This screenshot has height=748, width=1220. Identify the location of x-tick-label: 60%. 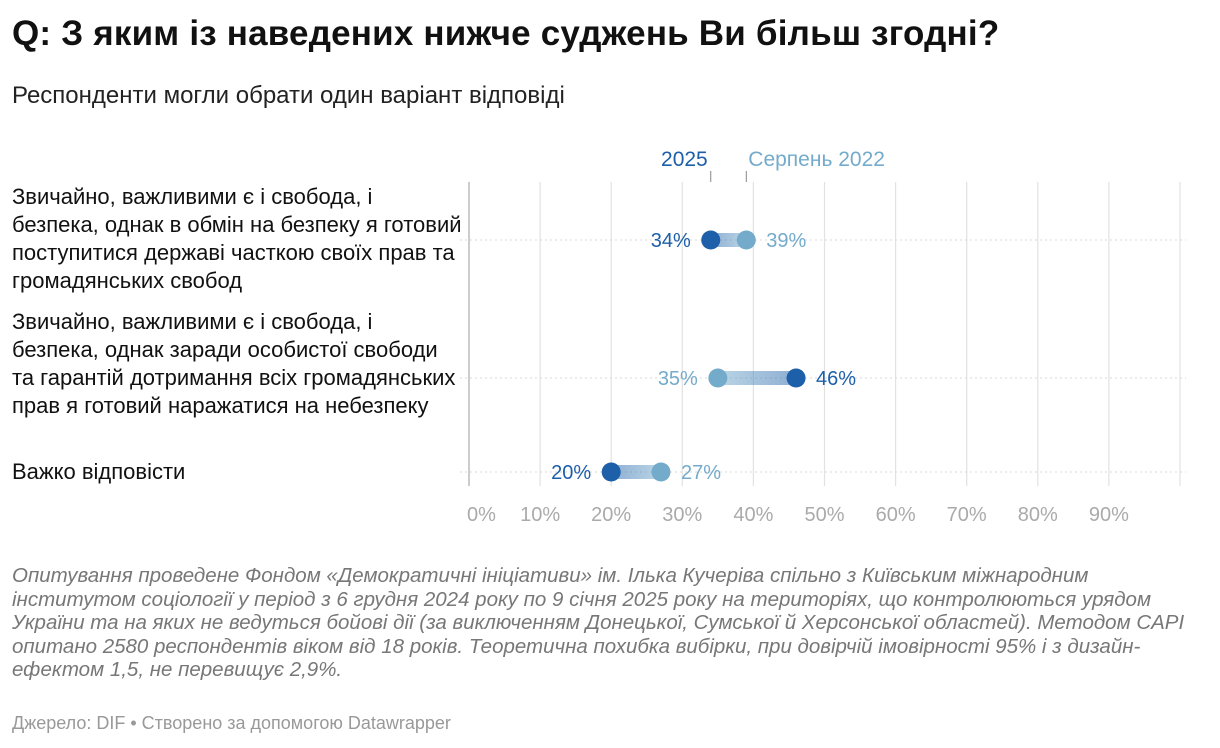
(896, 515).